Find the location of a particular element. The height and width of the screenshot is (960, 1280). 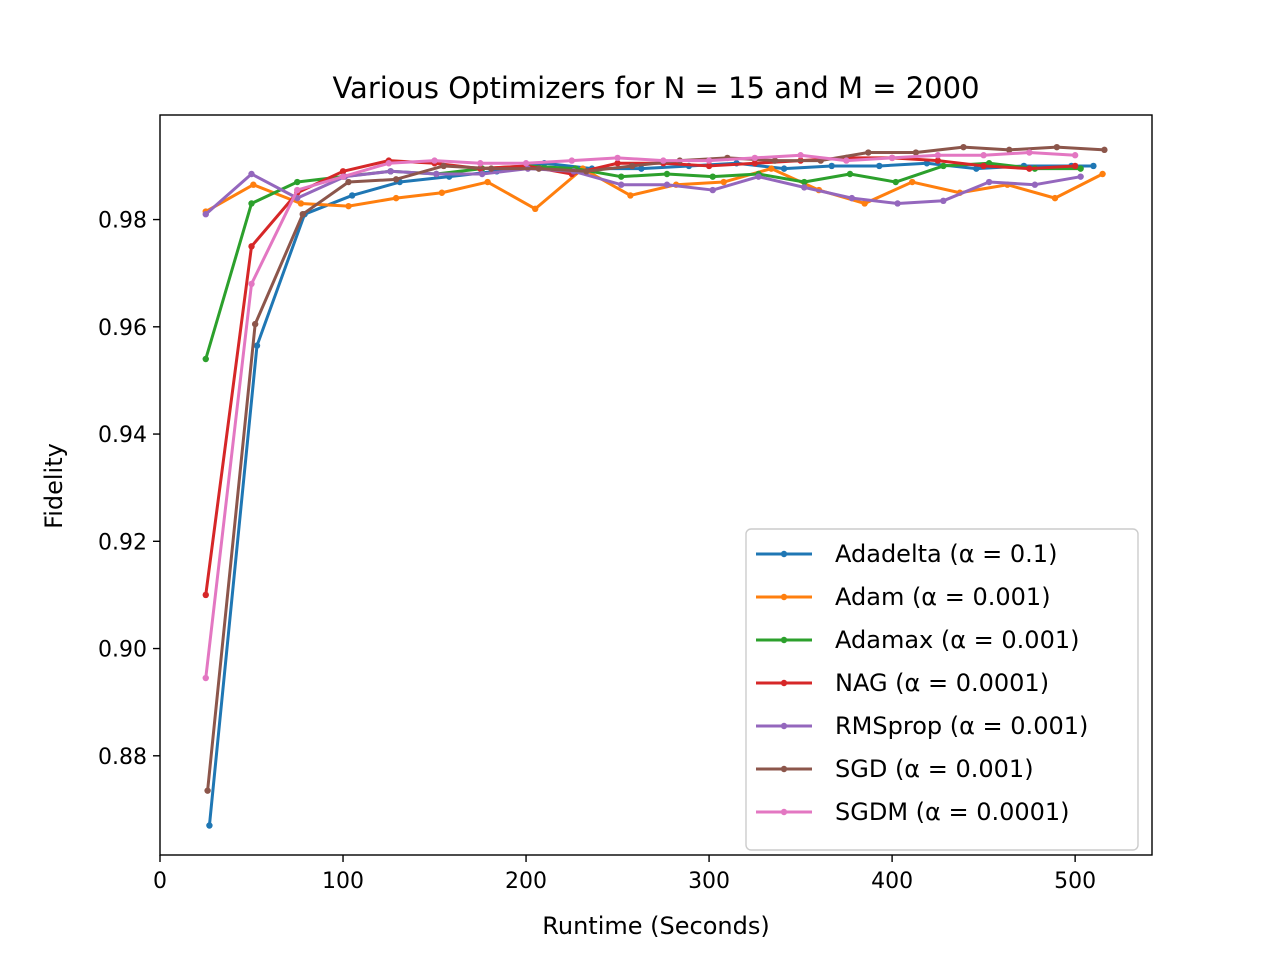

y-tick-label: 0.96 is located at coordinates (122, 328).